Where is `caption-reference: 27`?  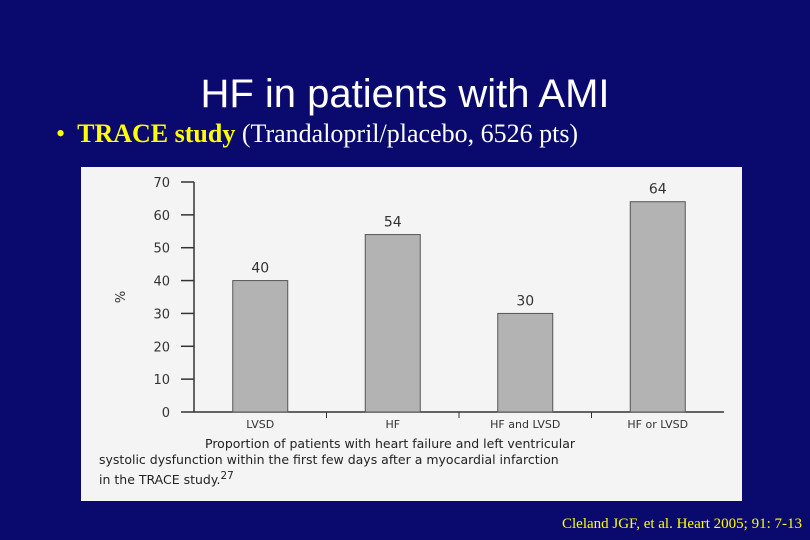
caption-reference: 27 is located at coordinates (227, 476).